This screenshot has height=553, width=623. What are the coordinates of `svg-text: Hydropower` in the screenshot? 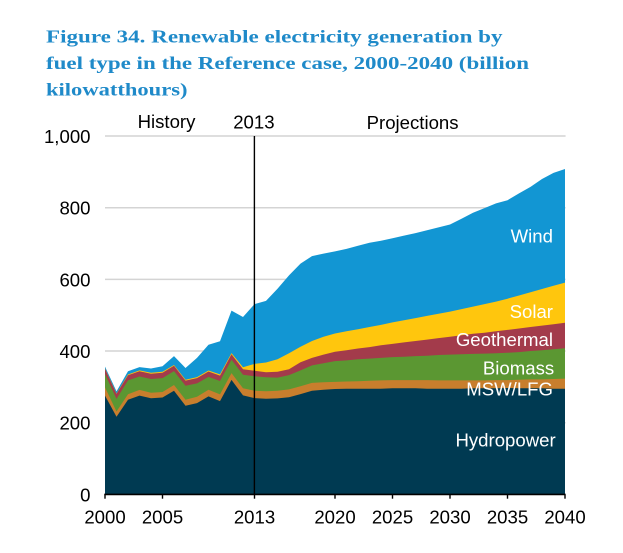 It's located at (505, 439).